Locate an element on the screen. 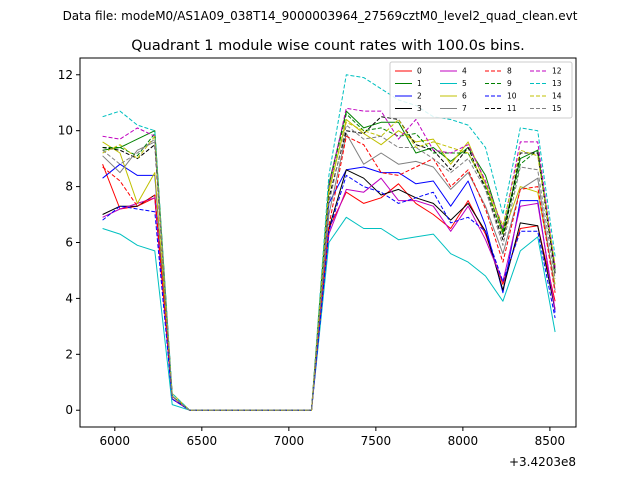 Image resolution: width=640 pixels, height=480 pixels. legend-label-9: 9 is located at coordinates (509, 83).